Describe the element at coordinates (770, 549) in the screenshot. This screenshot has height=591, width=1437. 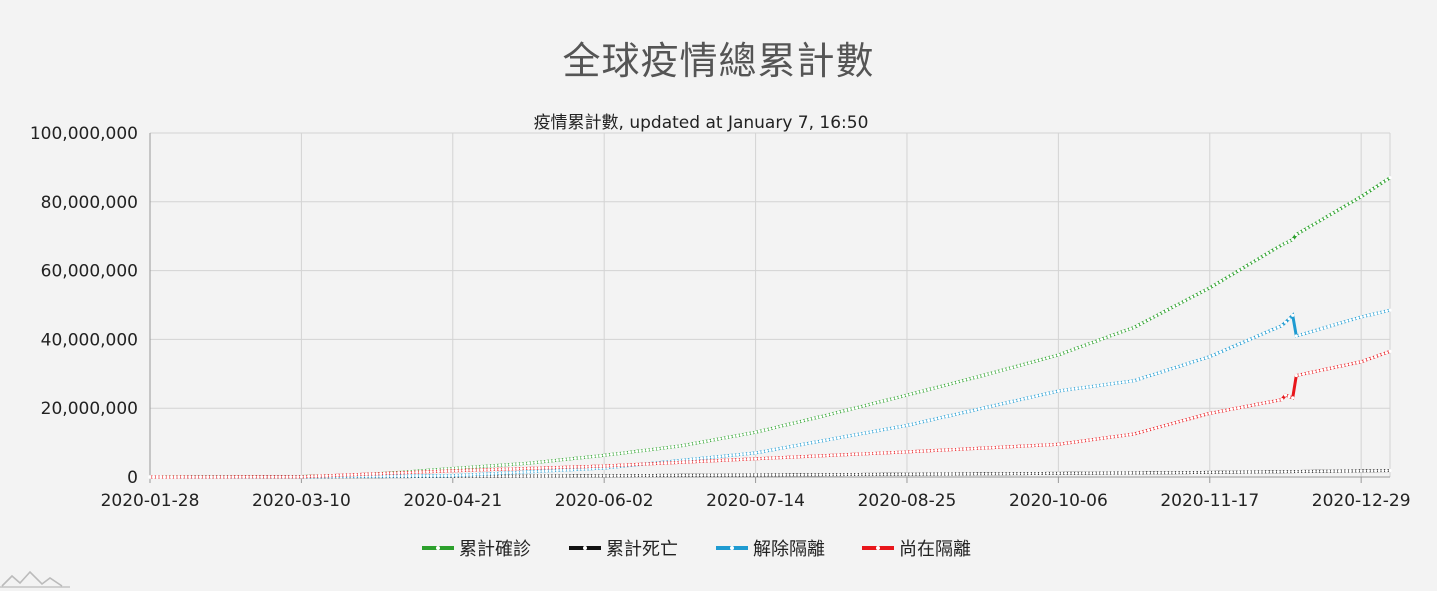
I see `legend-item: 解除隔離` at that location.